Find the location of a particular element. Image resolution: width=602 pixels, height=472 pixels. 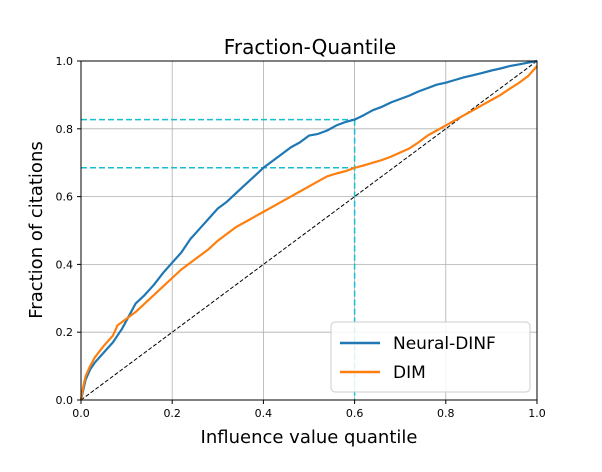

y-tick-label-0: 0.0 is located at coordinates (65, 400).